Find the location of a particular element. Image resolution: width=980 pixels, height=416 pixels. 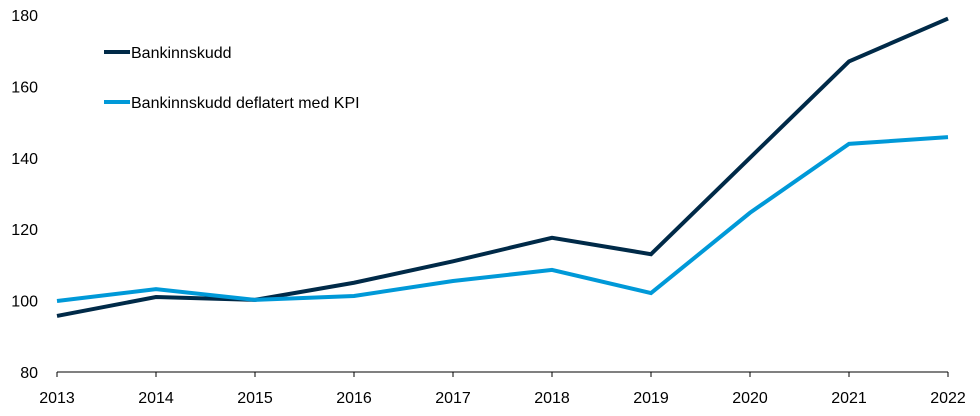

x-tick-label: 2014 is located at coordinates (156, 398).